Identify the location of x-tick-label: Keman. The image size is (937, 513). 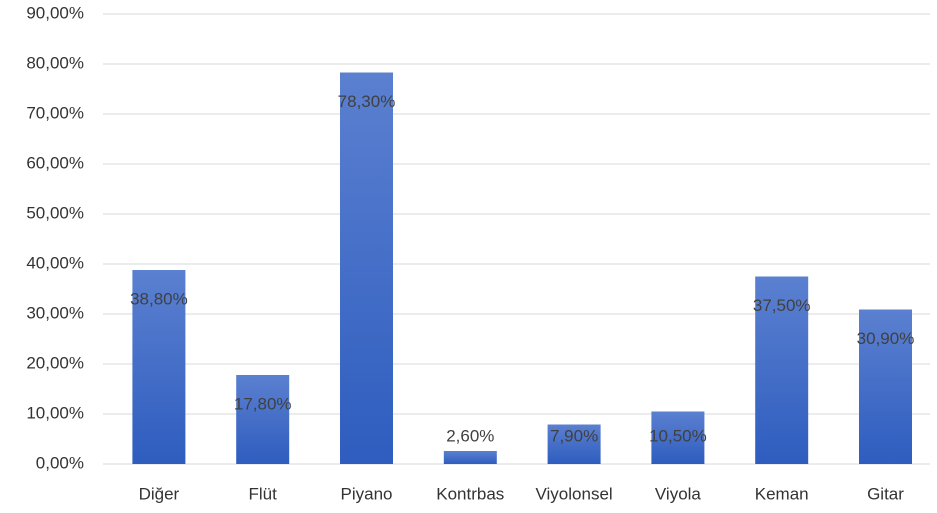
(782, 493).